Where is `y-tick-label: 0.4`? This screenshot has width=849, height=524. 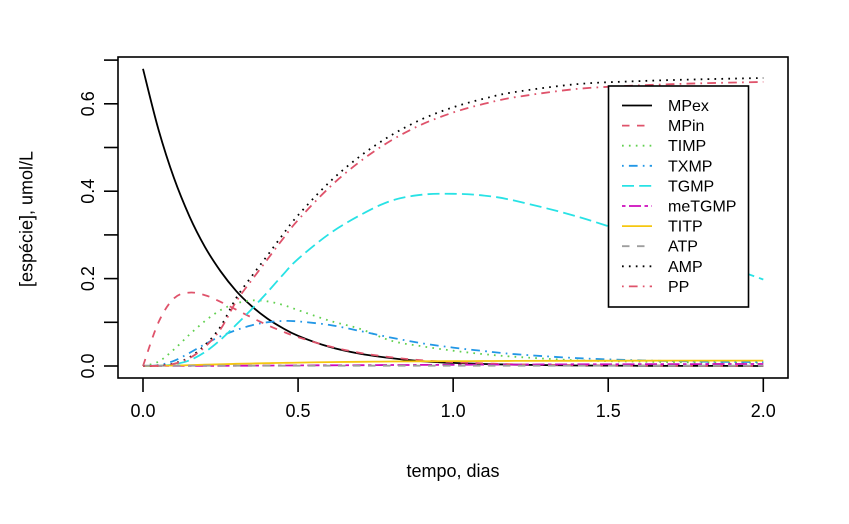 y-tick-label: 0.4 is located at coordinates (88, 191).